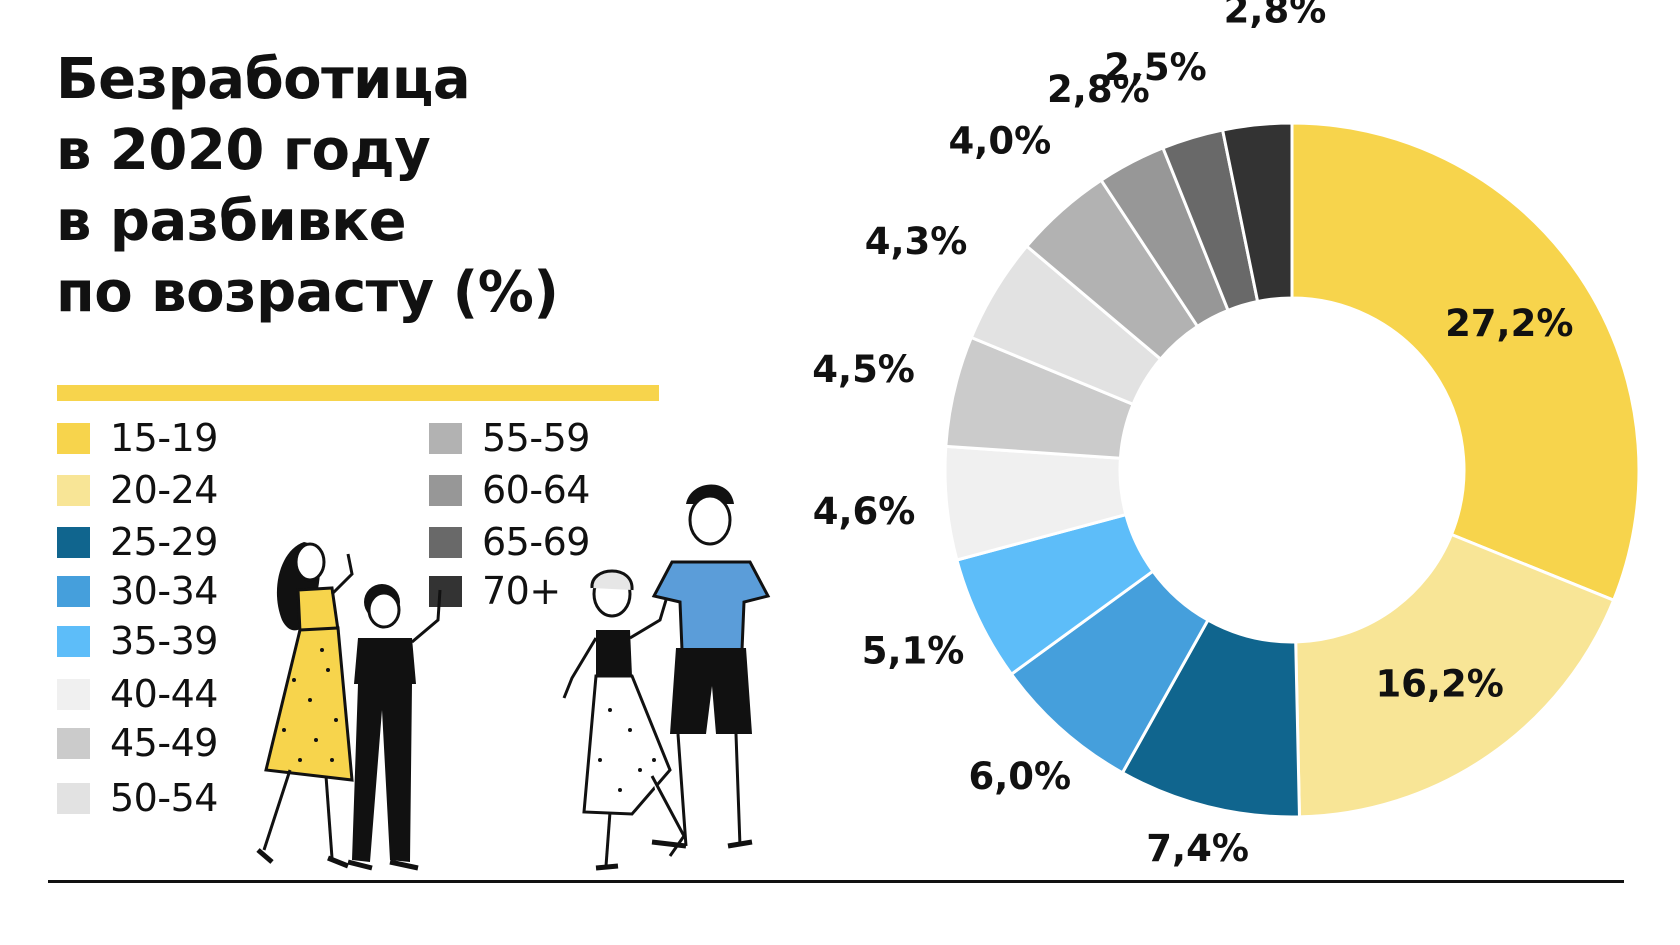 This screenshot has width=1680, height=945. What do you see at coordinates (164, 694) in the screenshot?
I see `legend-label: 40-44` at bounding box center [164, 694].